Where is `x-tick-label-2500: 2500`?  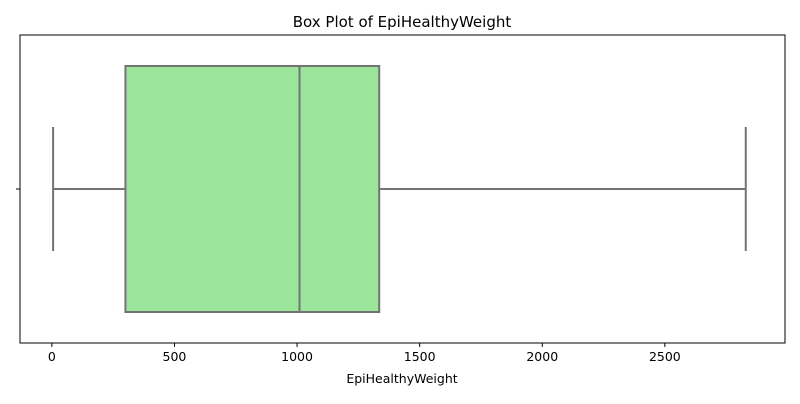 x-tick-label-2500: 2500 is located at coordinates (665, 356).